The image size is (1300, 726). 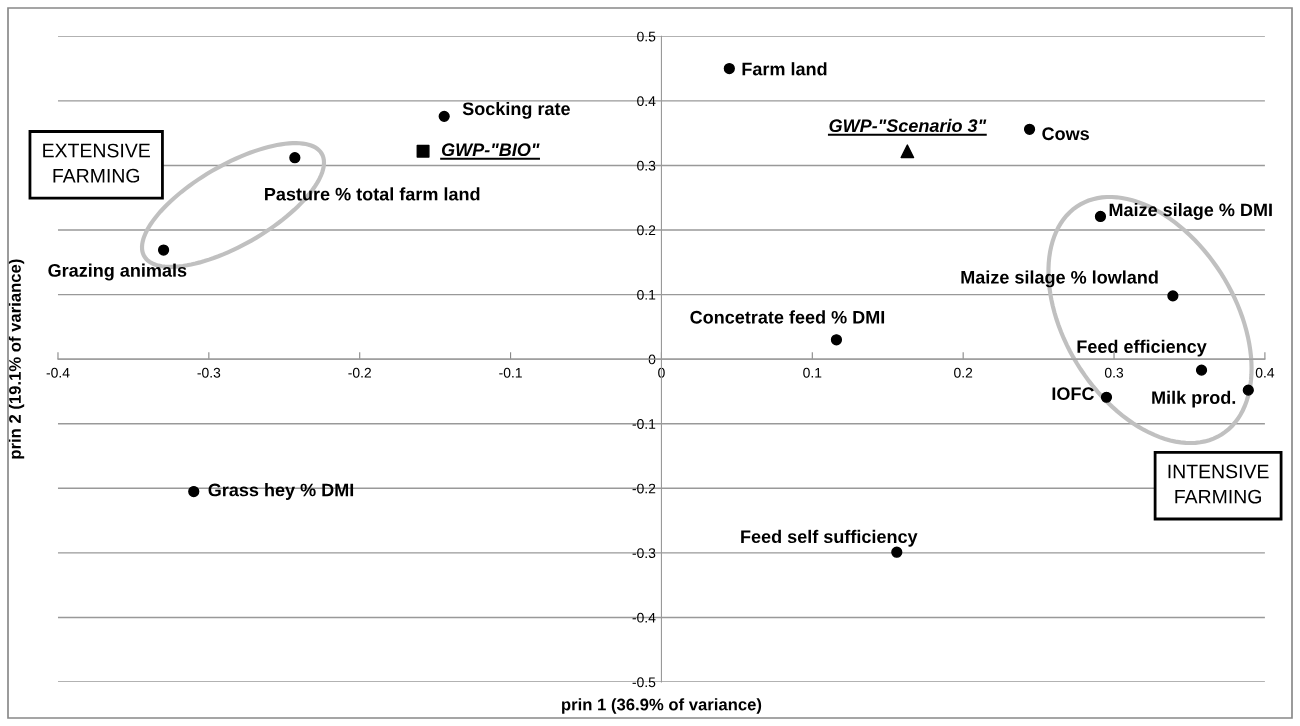 I want to click on x-tick-label: -0.2, so click(x=359, y=372).